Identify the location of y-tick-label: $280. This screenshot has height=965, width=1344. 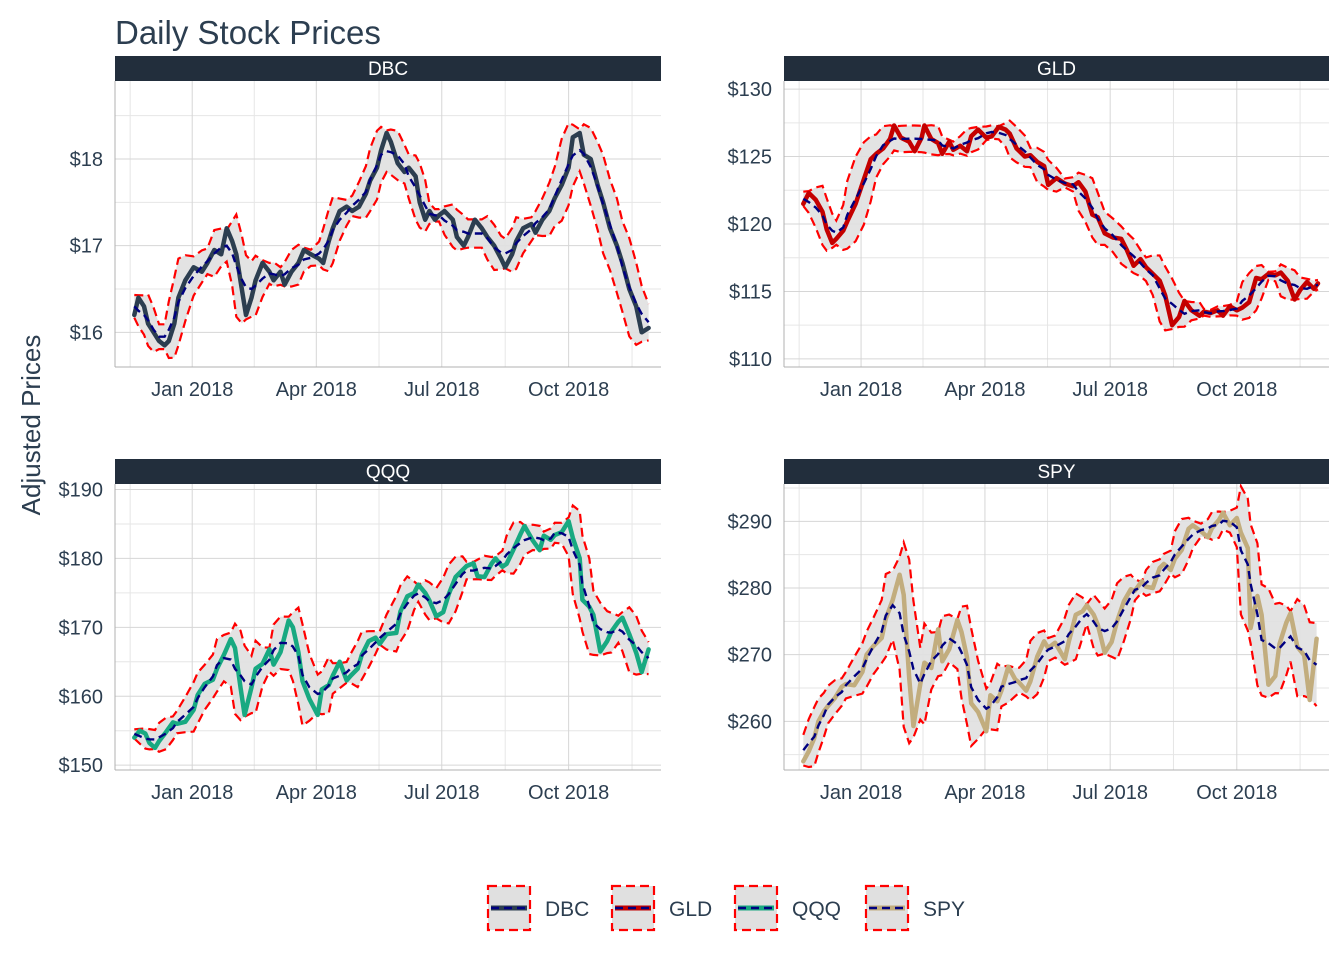
(750, 589).